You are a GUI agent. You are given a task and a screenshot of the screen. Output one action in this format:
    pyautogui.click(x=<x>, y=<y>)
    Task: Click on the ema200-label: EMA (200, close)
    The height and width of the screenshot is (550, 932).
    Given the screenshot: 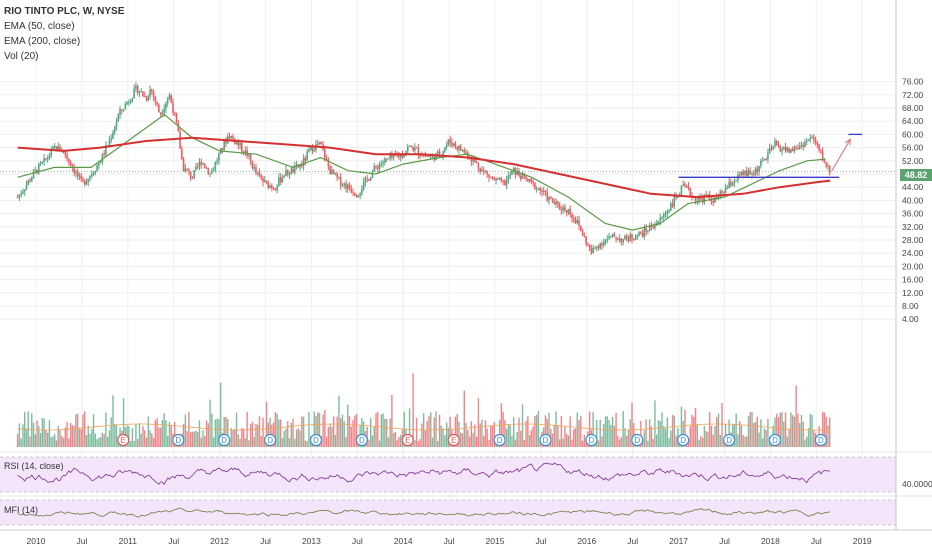 What is the action you would take?
    pyautogui.click(x=42, y=41)
    